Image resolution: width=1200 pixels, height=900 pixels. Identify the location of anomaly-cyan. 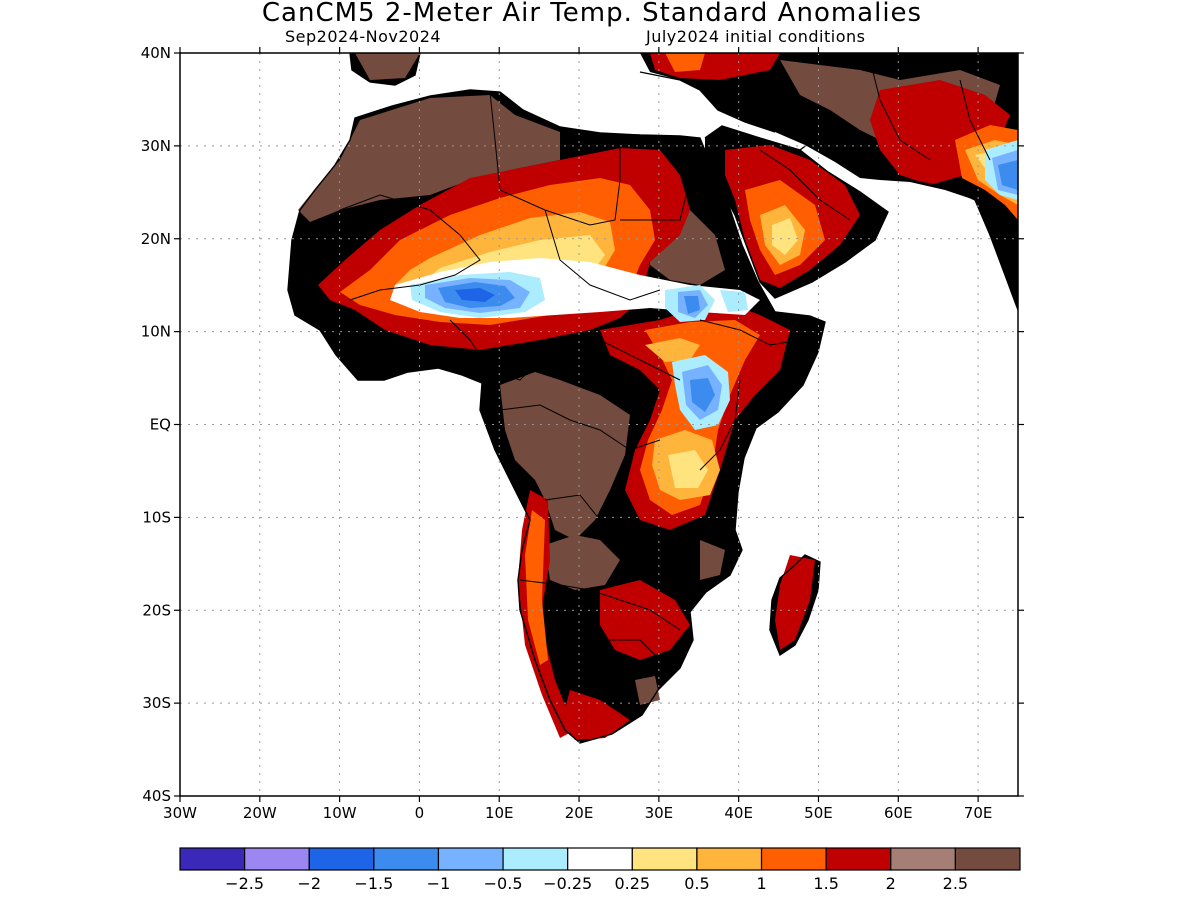
(734, 301).